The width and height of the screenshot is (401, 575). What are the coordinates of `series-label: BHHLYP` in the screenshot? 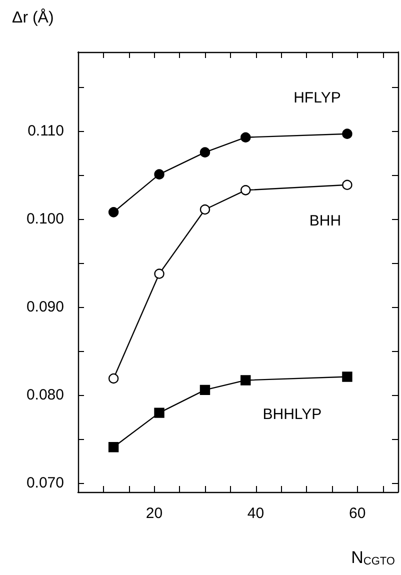 It's located at (292, 415).